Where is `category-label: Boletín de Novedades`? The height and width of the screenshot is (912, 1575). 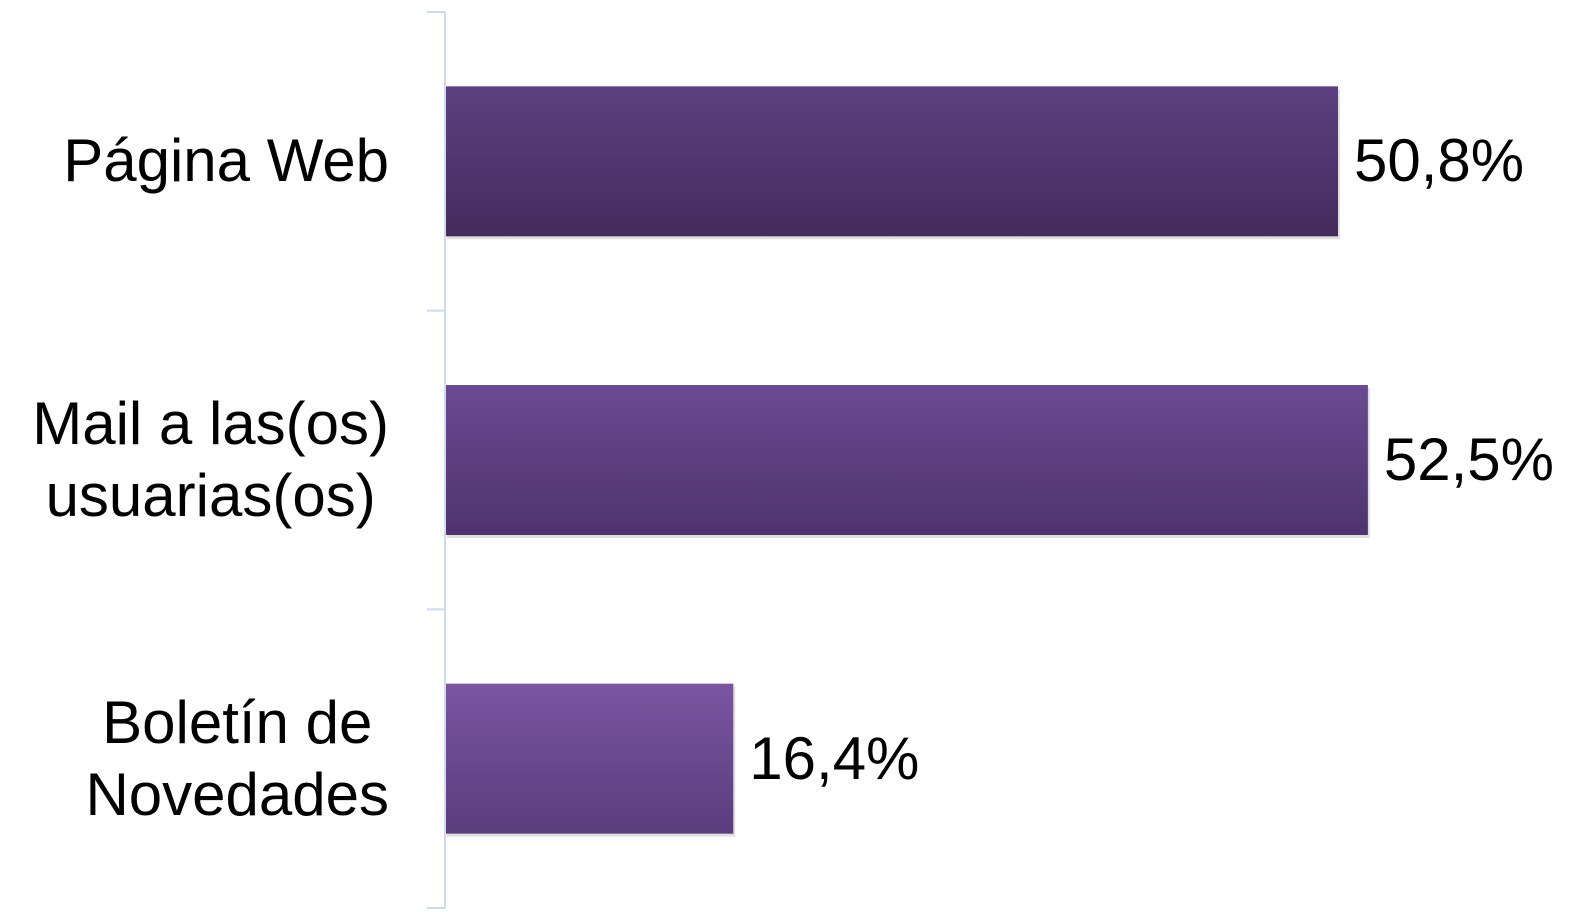 category-label: Boletín de Novedades is located at coordinates (237, 758).